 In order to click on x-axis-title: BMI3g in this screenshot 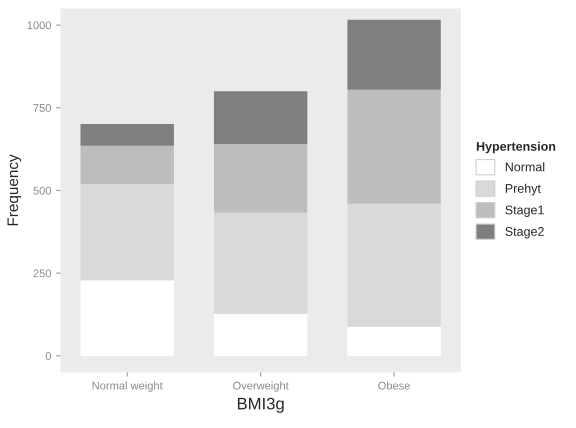, I will do `click(261, 405)`.